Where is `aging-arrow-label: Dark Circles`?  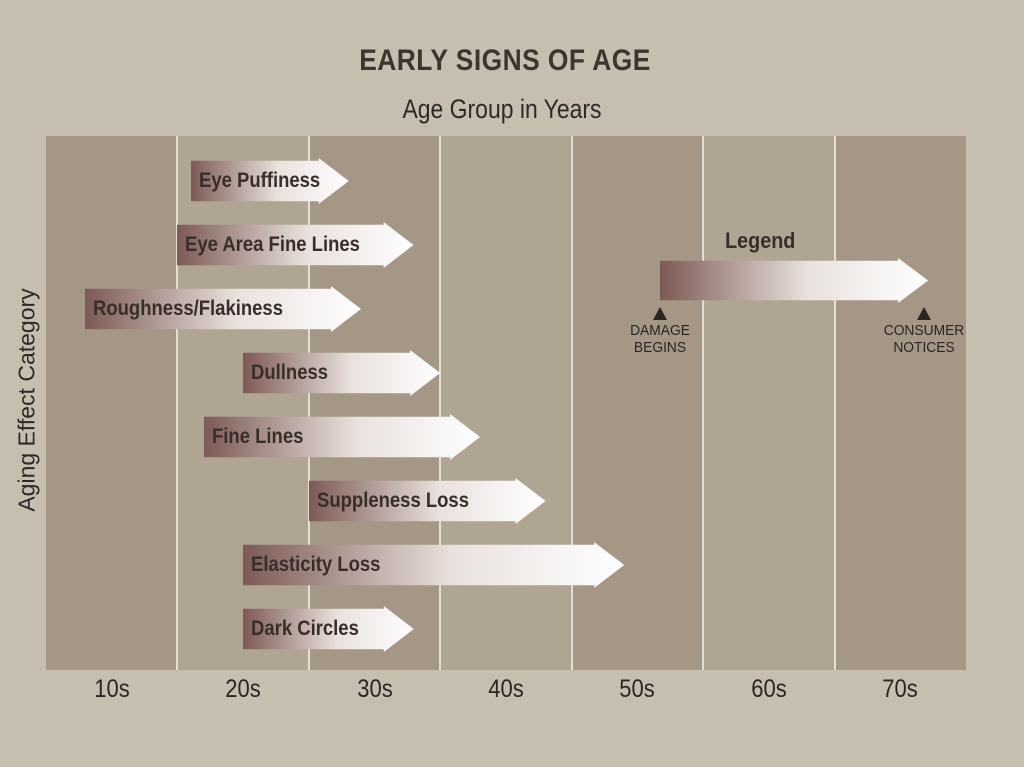 aging-arrow-label: Dark Circles is located at coordinates (305, 628).